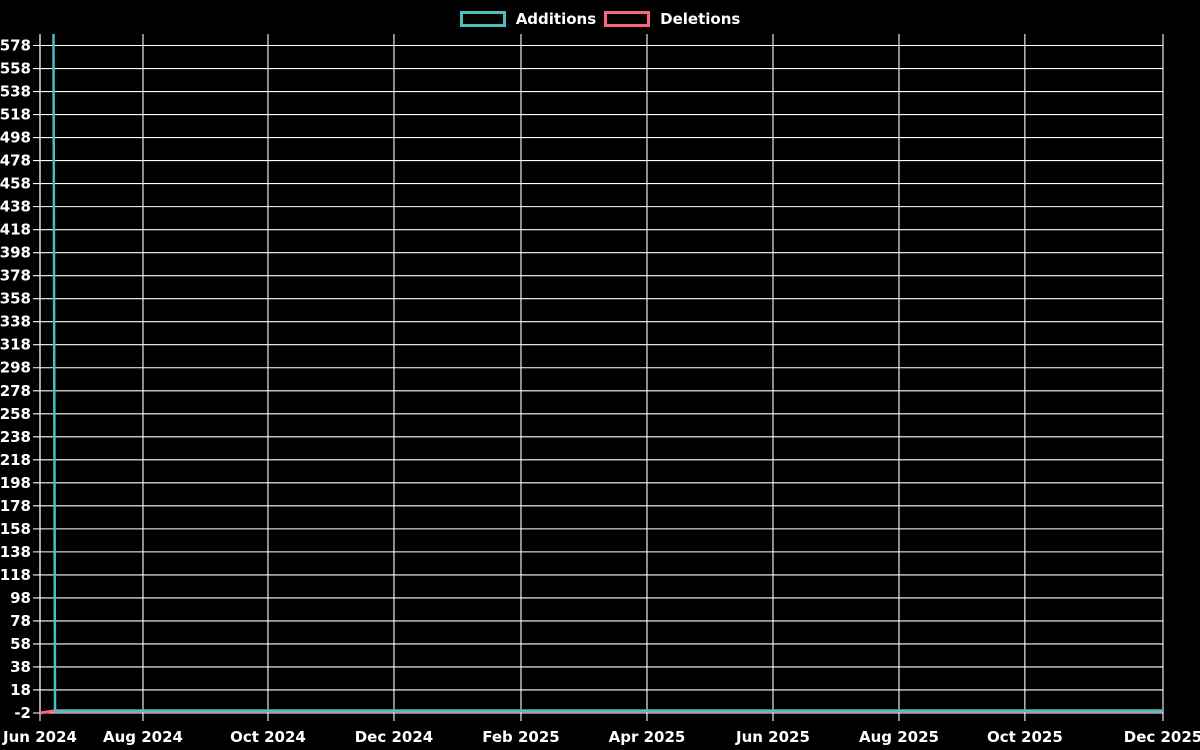 Image resolution: width=1200 pixels, height=750 pixels. I want to click on x-tick-label: Oct 2025, so click(1025, 737).